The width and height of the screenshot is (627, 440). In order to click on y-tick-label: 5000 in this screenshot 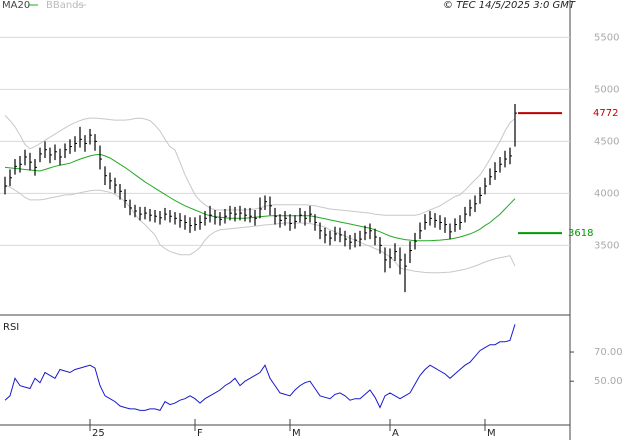, I will do `click(606, 89)`.